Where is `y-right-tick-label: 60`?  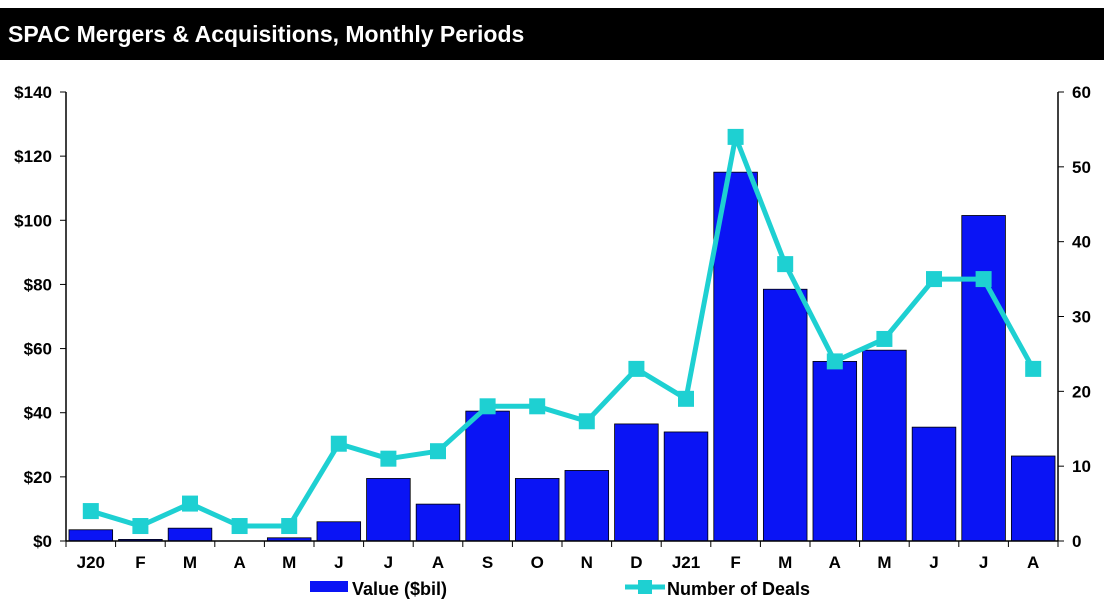 y-right-tick-label: 60 is located at coordinates (1081, 92).